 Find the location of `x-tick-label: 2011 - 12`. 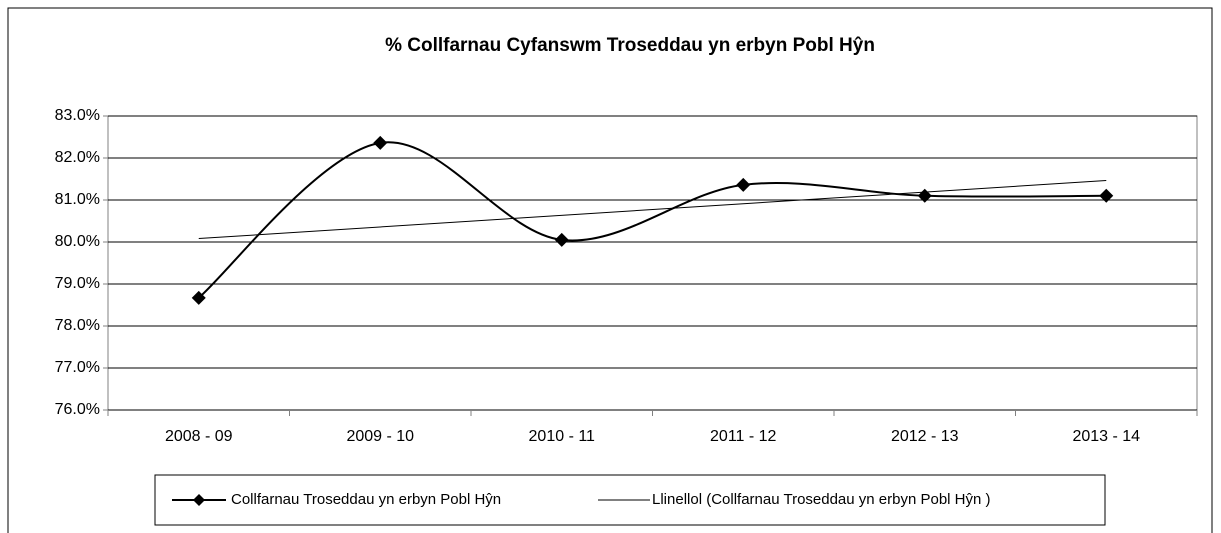

x-tick-label: 2011 - 12 is located at coordinates (743, 436).